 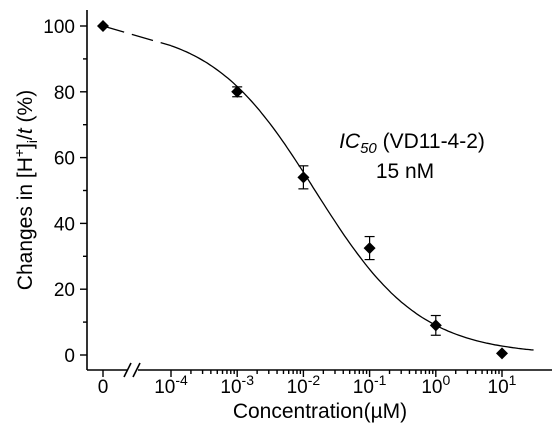 I want to click on x-axis-title: Concentration(µM), so click(x=320, y=411).